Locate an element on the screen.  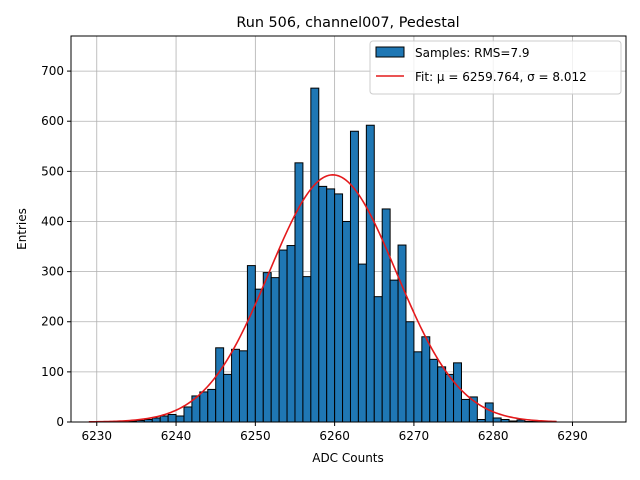
legend-box is located at coordinates (495, 67).